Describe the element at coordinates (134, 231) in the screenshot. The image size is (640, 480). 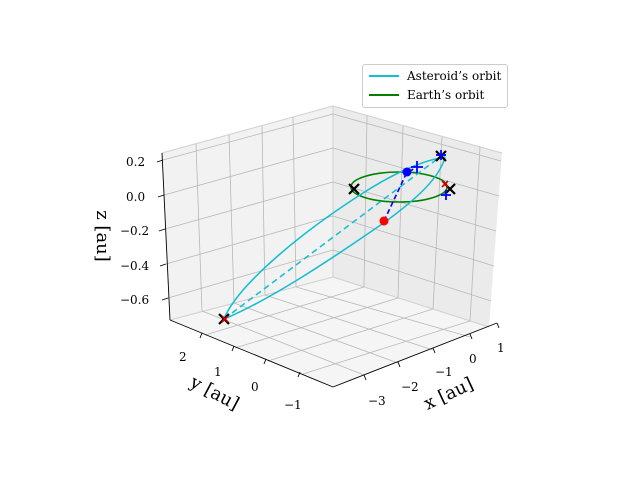
I see `z-tick-label: −0.2` at that location.